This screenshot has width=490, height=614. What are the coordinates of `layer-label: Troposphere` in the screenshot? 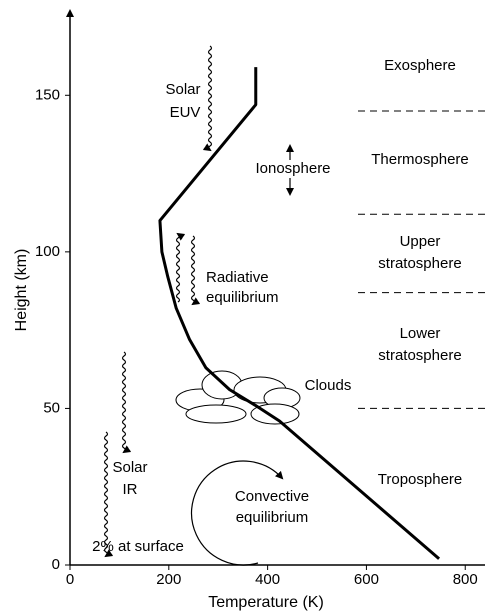 It's located at (420, 479).